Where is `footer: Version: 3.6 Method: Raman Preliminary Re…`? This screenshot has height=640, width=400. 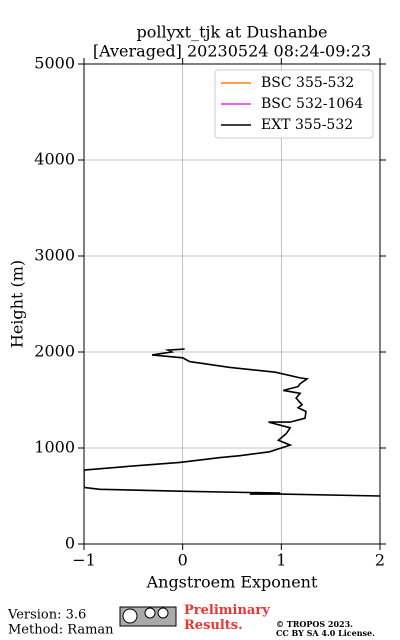
footer: Version: 3.6 Method: Raman Preliminary Re… is located at coordinates (191, 621).